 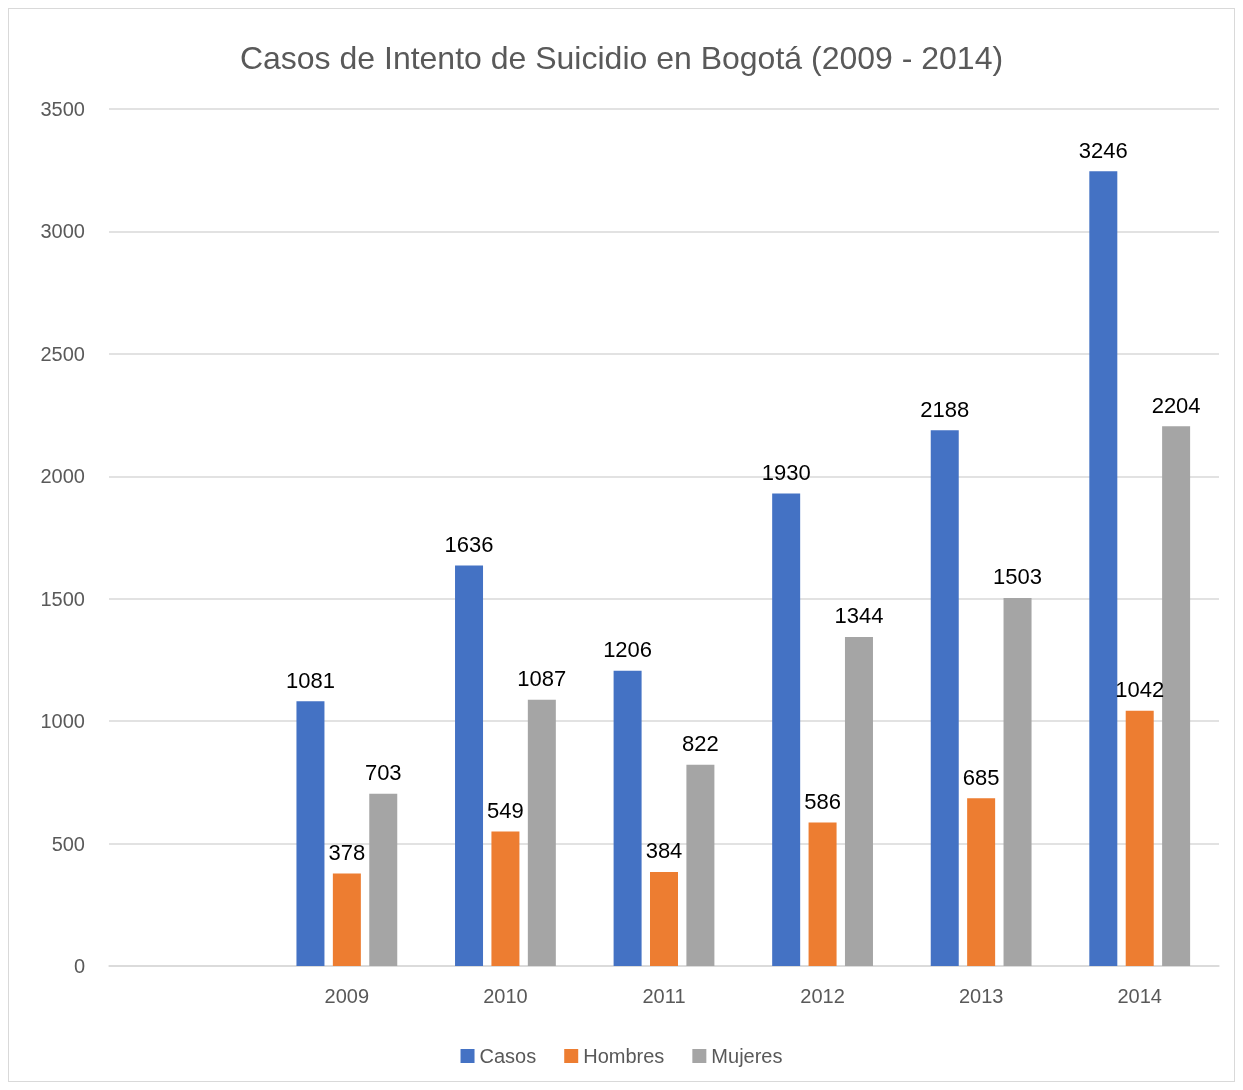 I want to click on y-tick-label: 500, so click(x=68, y=843).